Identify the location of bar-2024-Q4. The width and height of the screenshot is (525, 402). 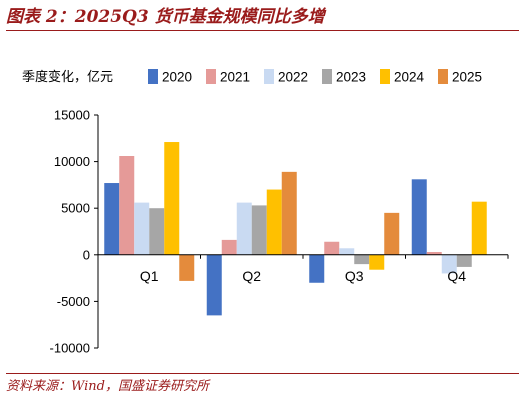
(479, 228).